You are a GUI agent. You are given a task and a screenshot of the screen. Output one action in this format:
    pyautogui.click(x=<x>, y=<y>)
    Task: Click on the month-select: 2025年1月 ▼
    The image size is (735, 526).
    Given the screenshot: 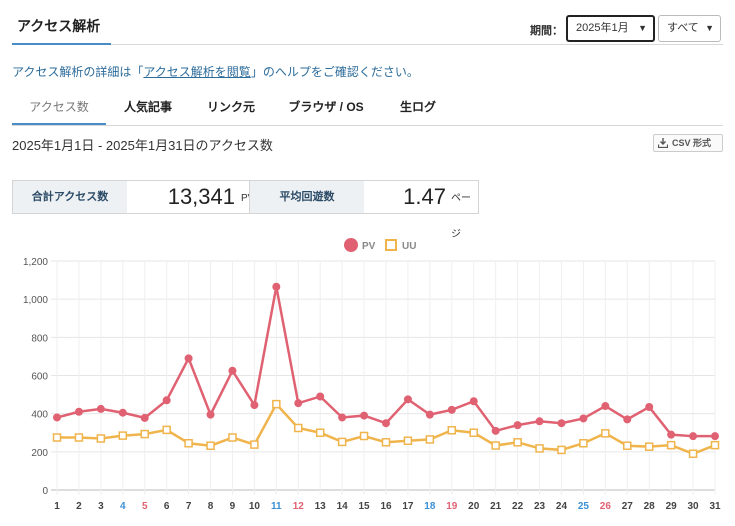 What is the action you would take?
    pyautogui.click(x=610, y=28)
    